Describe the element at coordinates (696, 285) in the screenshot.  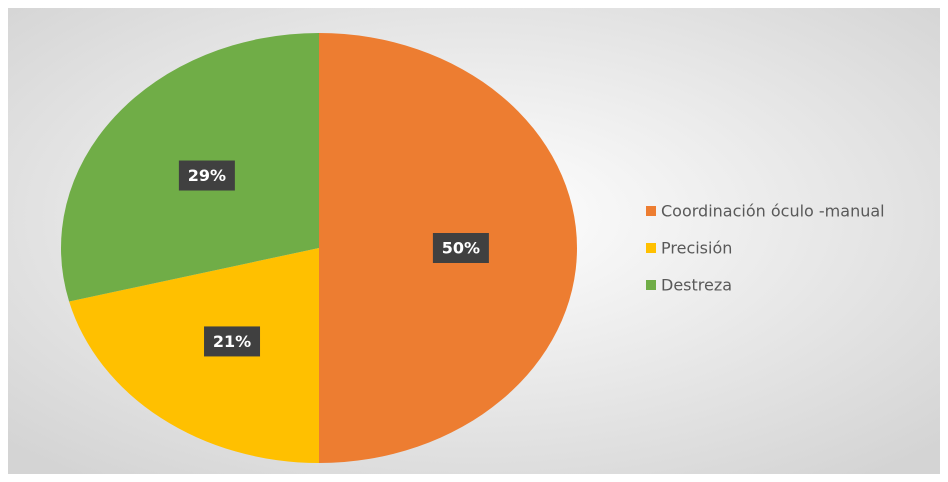
I see `legend-label: Destreza` at that location.